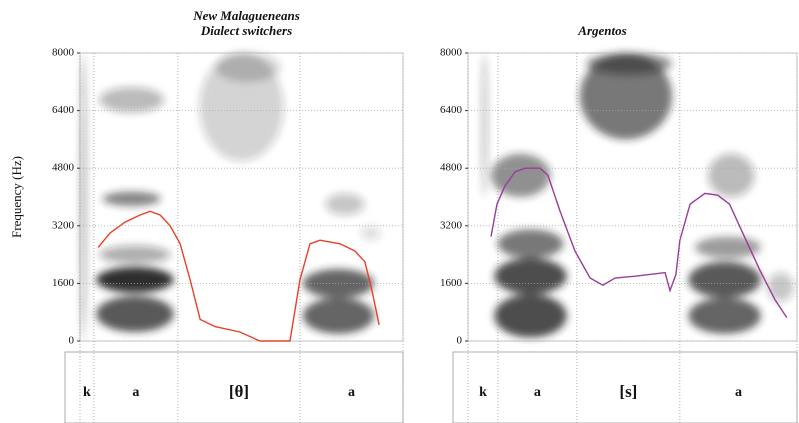 The width and height of the screenshot is (799, 423). I want to click on segment-label: [θ], so click(239, 391).